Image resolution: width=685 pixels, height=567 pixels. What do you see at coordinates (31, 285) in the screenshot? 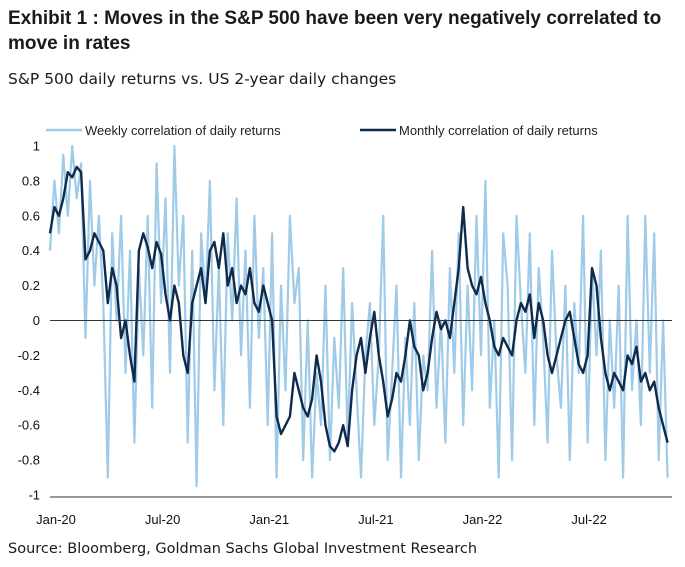
I see `y-tick-label: 0.2` at bounding box center [31, 285].